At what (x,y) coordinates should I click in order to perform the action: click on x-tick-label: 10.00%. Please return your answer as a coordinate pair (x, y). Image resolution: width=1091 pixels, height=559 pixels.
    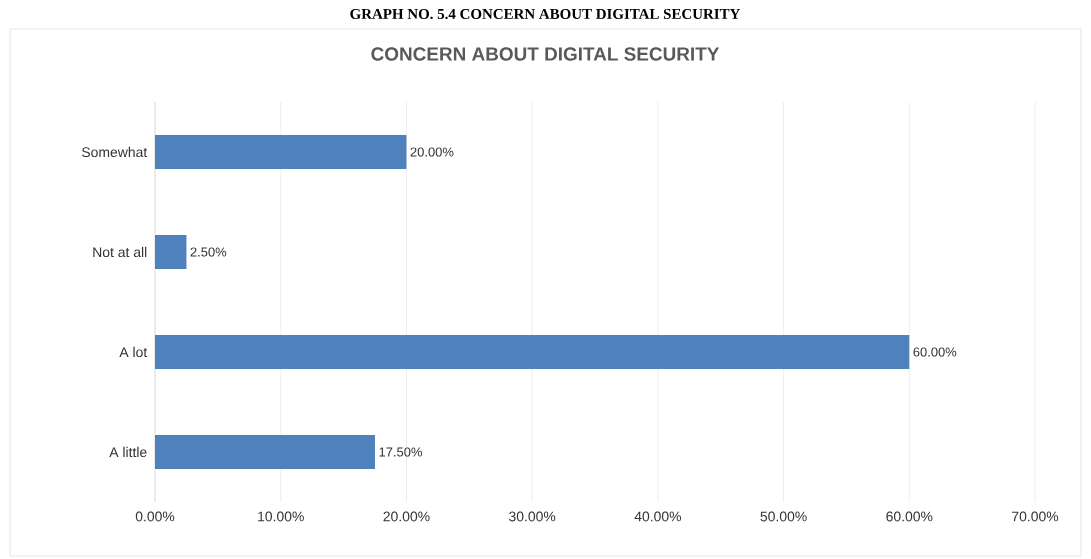
    Looking at the image, I should click on (281, 516).